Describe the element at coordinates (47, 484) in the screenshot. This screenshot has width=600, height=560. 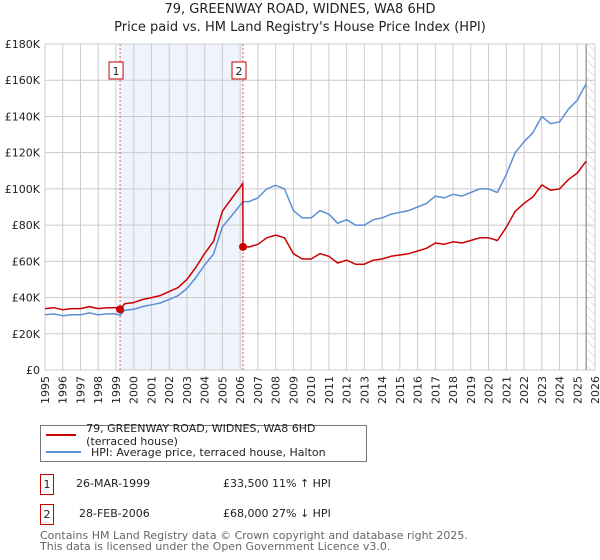
I see `transaction-badge: 1` at that location.